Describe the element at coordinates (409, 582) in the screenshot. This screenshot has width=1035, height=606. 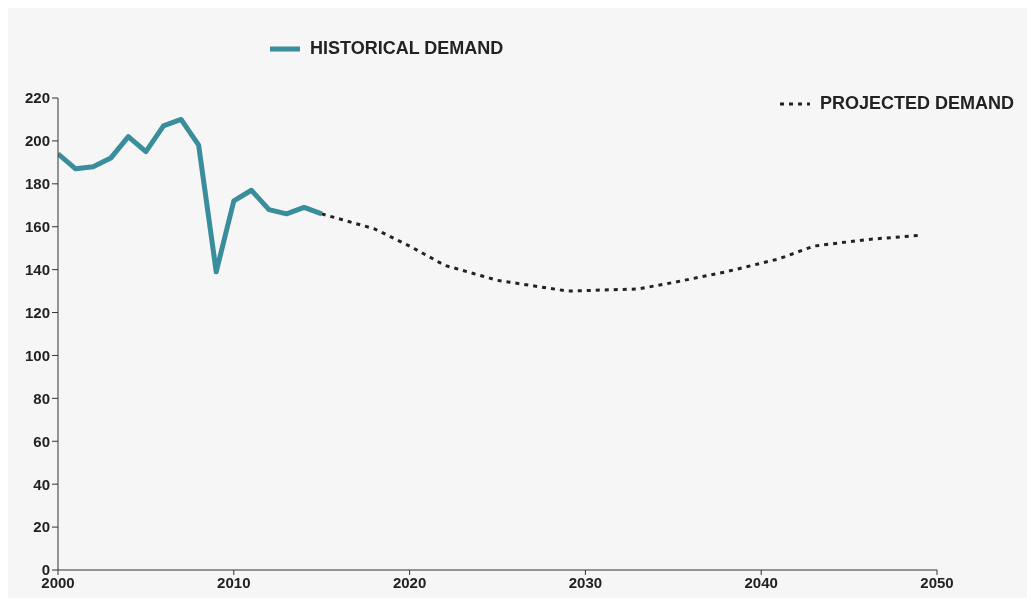
I see `x-tick-label: 2020` at that location.